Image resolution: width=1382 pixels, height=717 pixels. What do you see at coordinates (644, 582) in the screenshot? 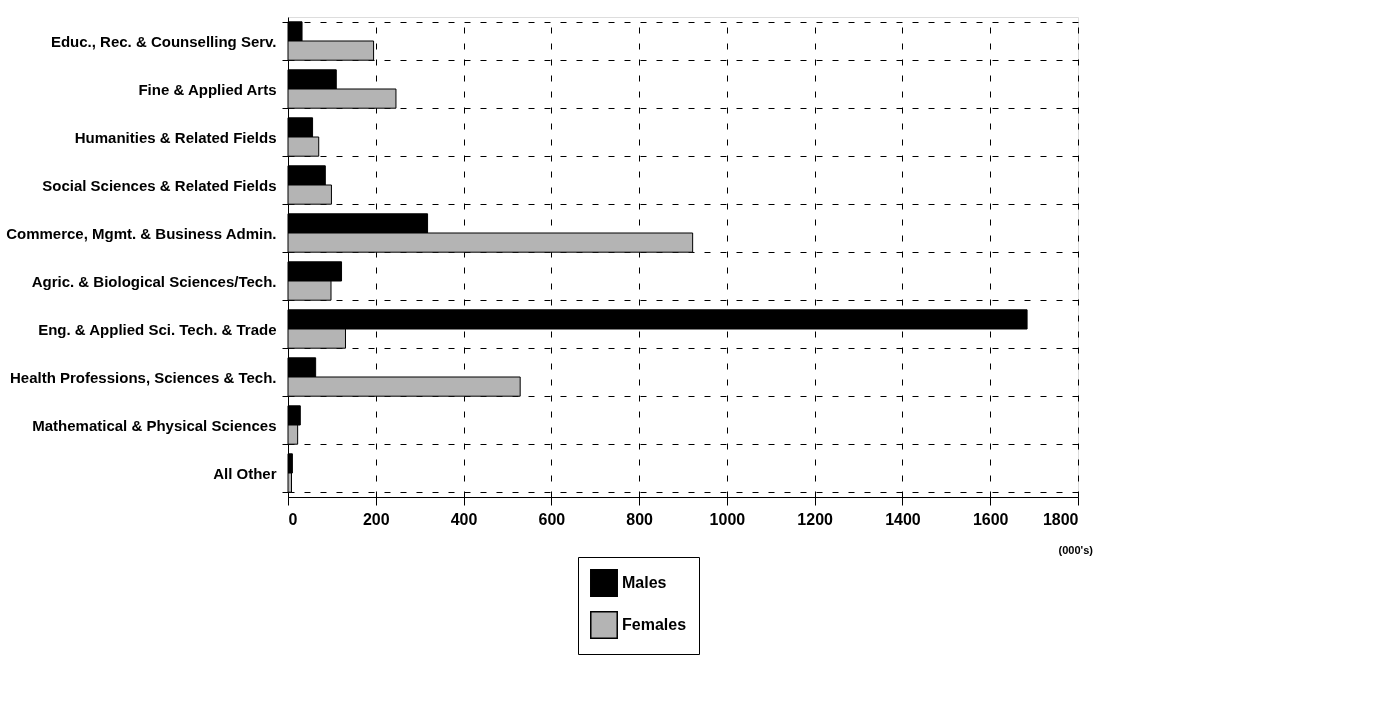
I see `legend-label: Males` at bounding box center [644, 582].